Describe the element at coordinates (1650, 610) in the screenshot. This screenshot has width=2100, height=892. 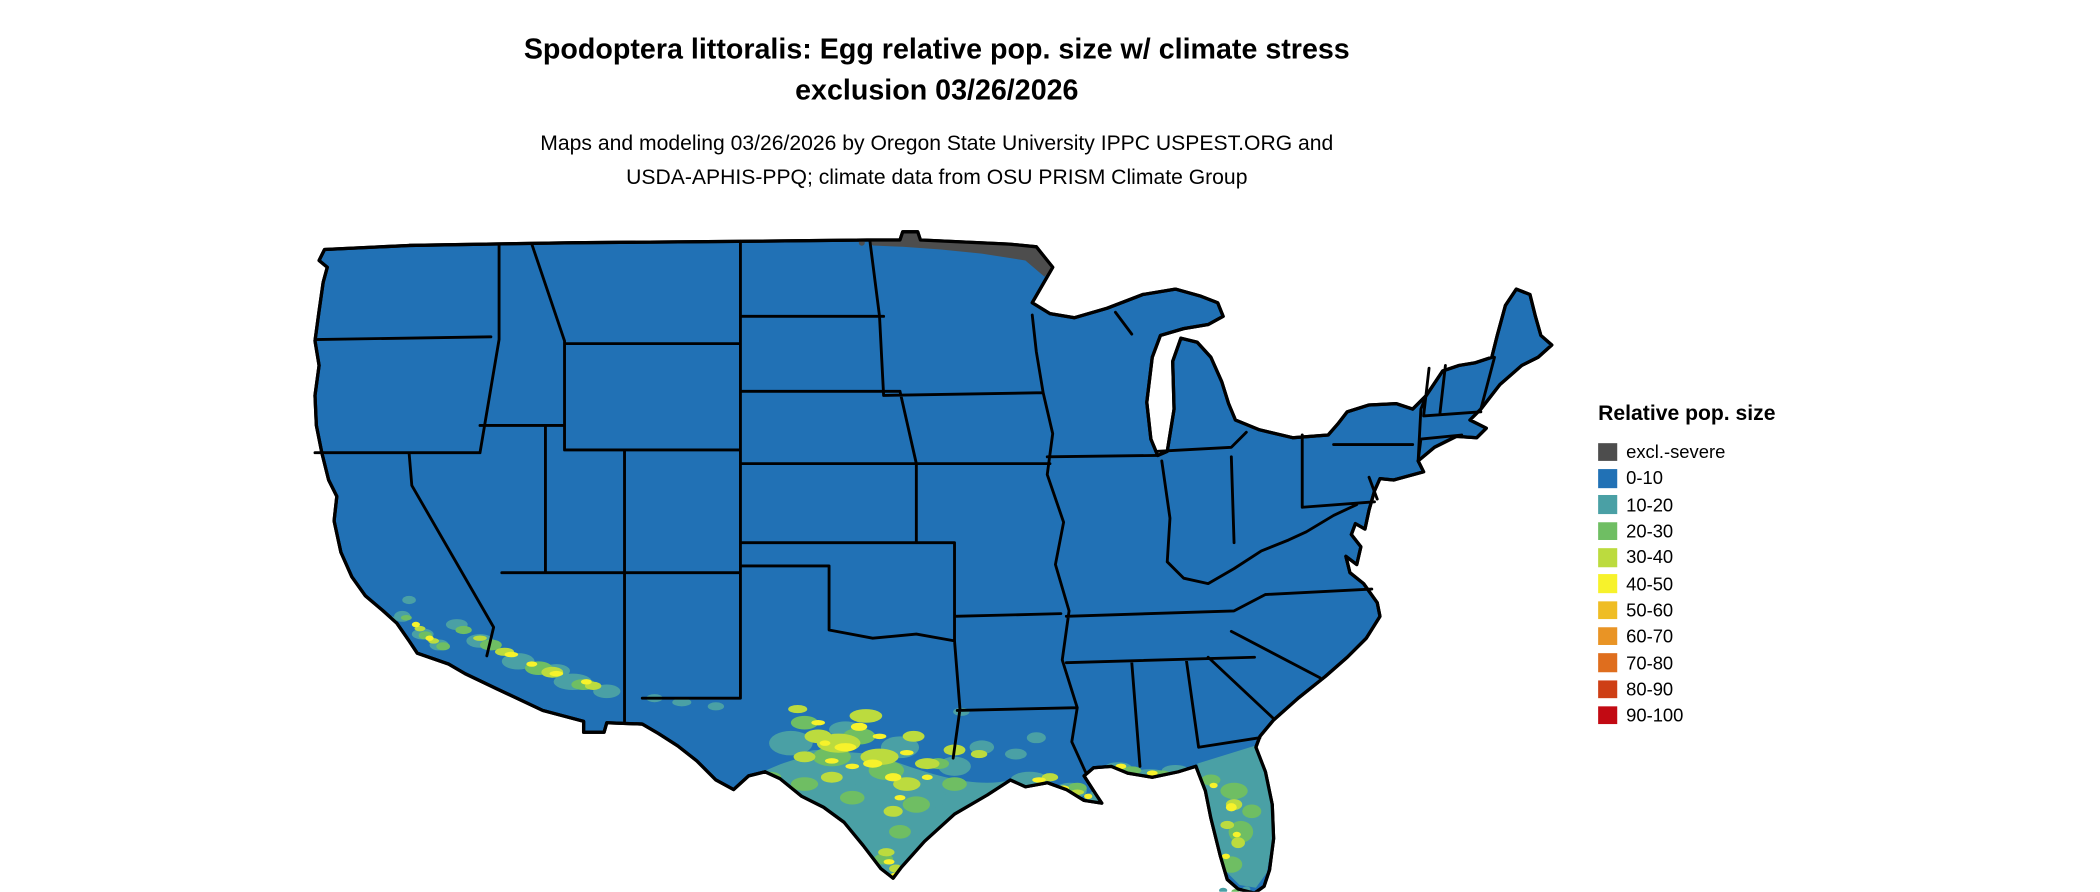
I see `legend-label: 50-60` at that location.